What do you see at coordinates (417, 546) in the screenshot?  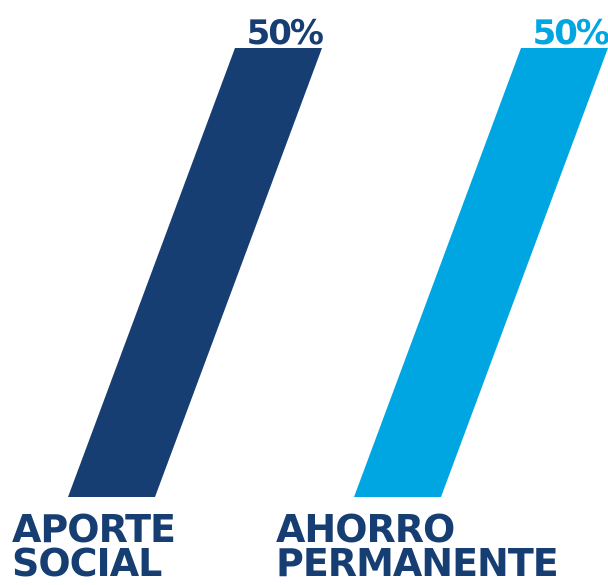 I see `category-label: AHORRO PERMANENTE` at bounding box center [417, 546].